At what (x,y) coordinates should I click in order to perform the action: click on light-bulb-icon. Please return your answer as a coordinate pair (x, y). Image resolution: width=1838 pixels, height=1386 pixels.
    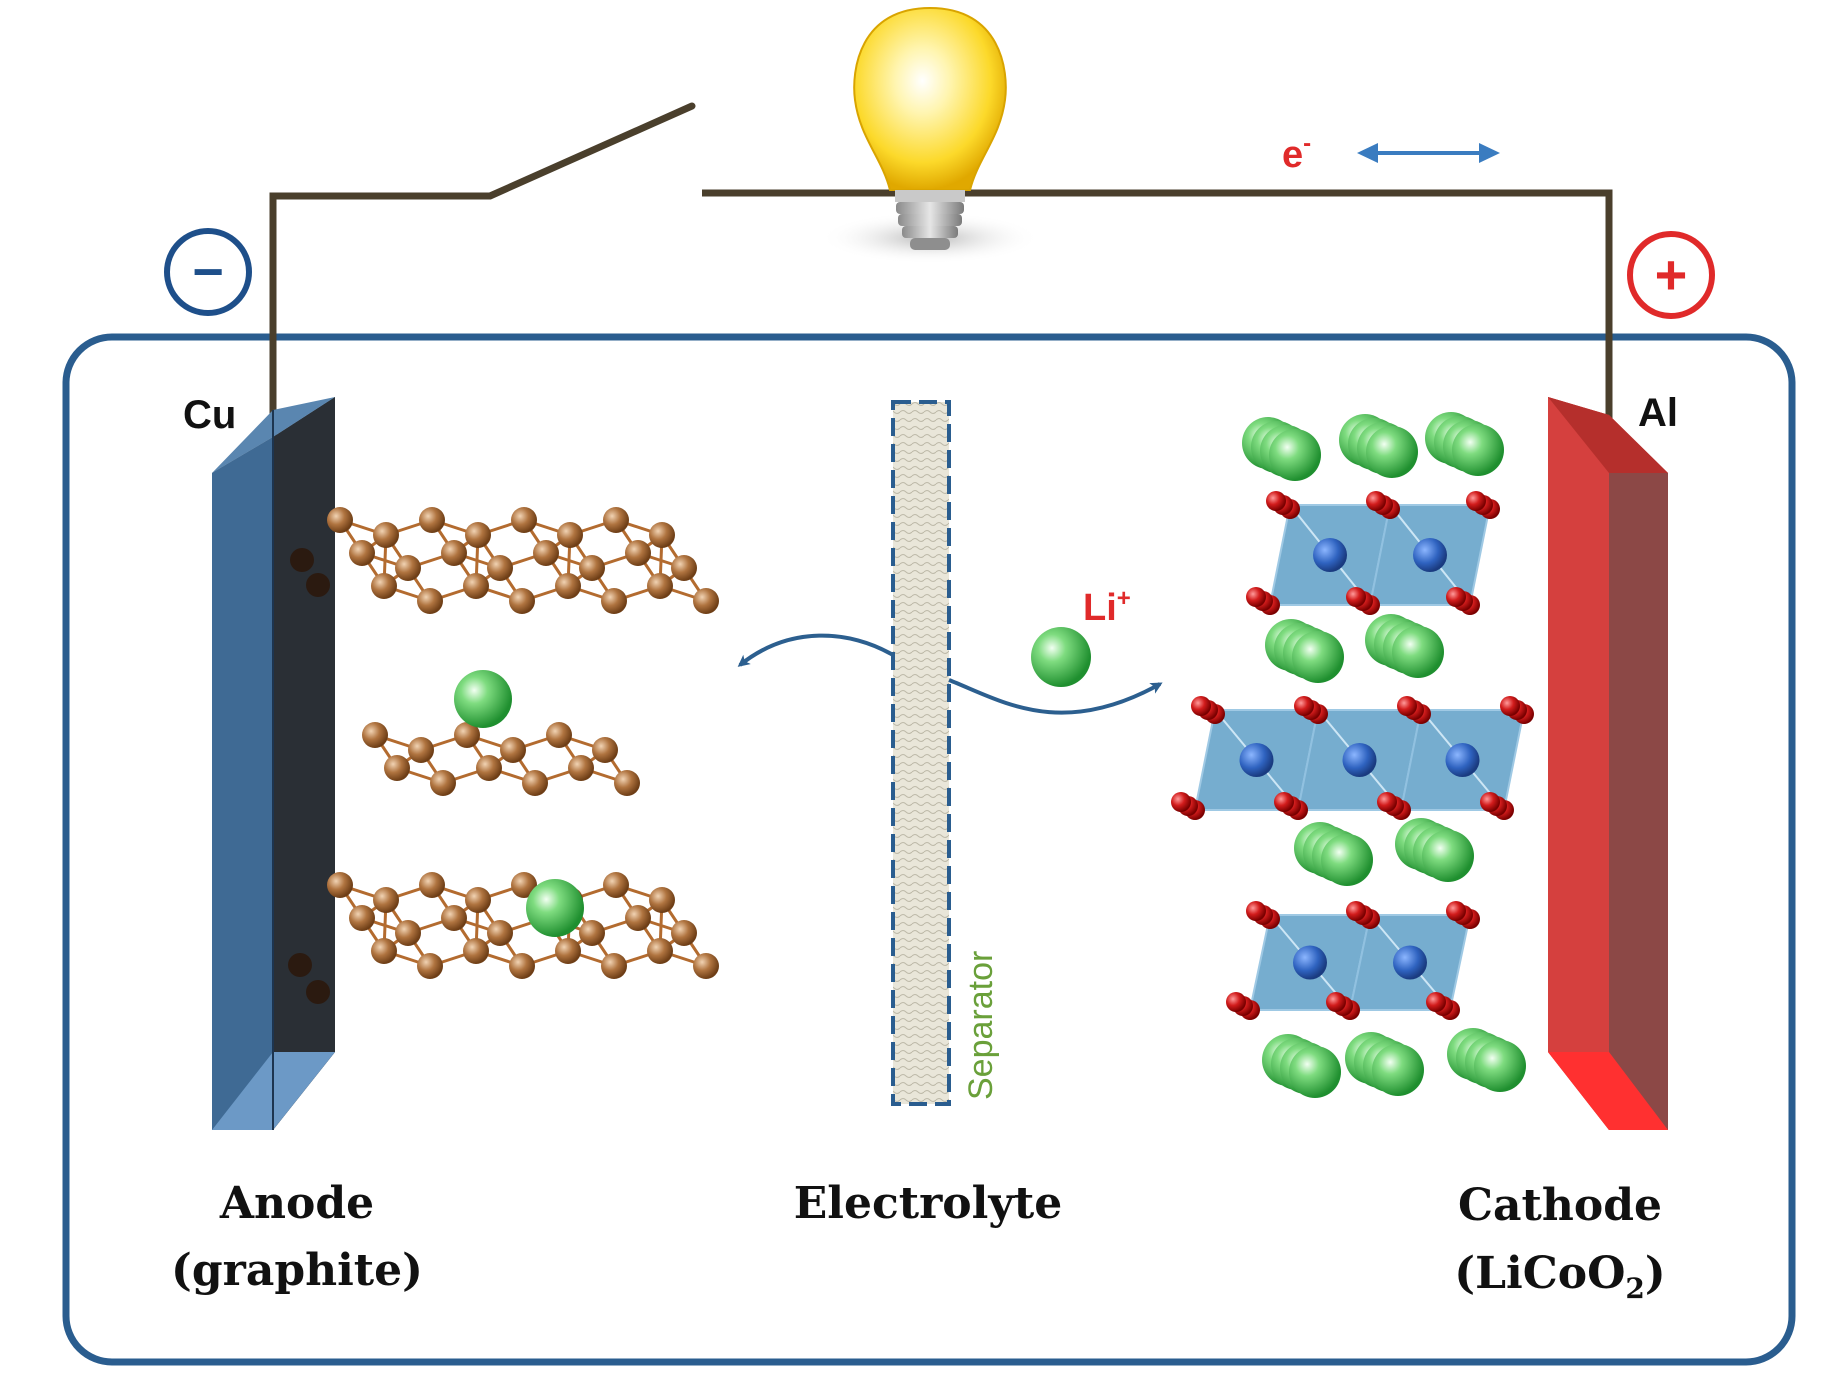
    Looking at the image, I should click on (930, 135).